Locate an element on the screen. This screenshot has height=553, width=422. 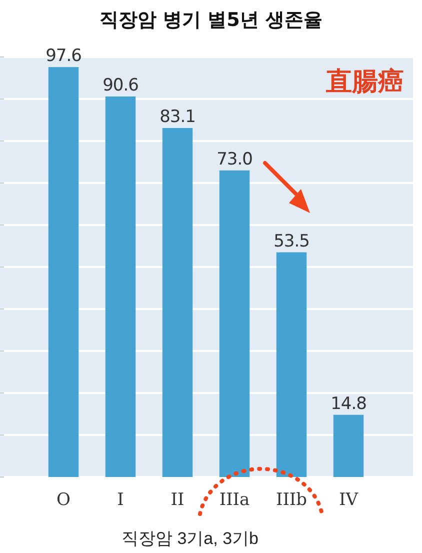
x-tick-label: II is located at coordinates (177, 500).